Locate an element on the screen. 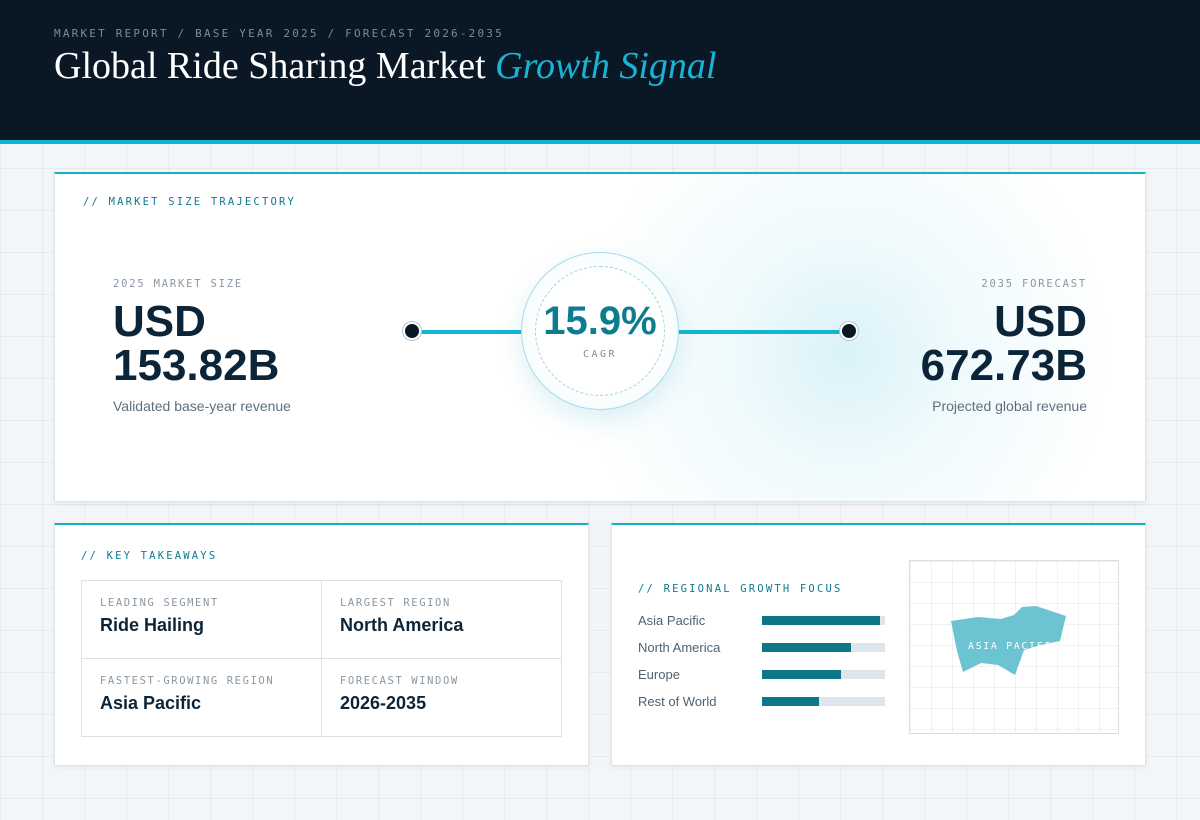  cagr-badge: 15.9% CAGR is located at coordinates (600, 331).